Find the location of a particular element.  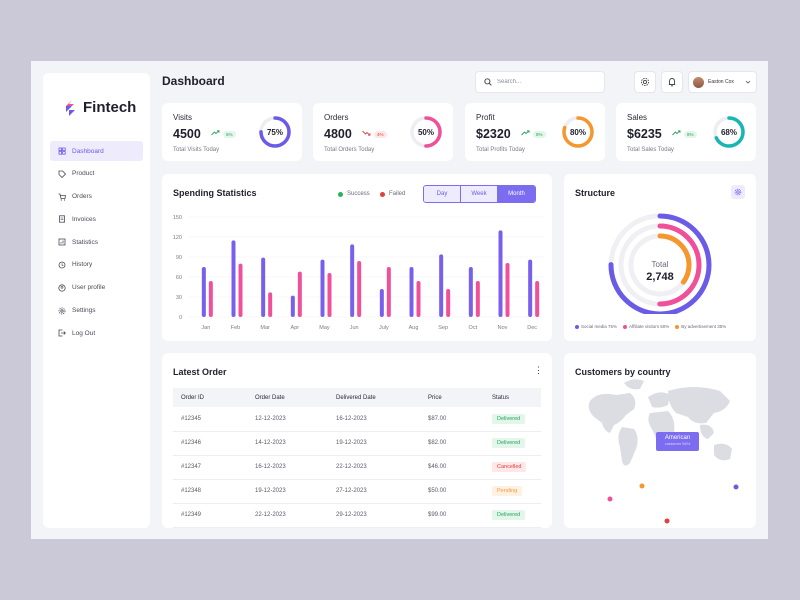

marker-asia is located at coordinates (736, 487).